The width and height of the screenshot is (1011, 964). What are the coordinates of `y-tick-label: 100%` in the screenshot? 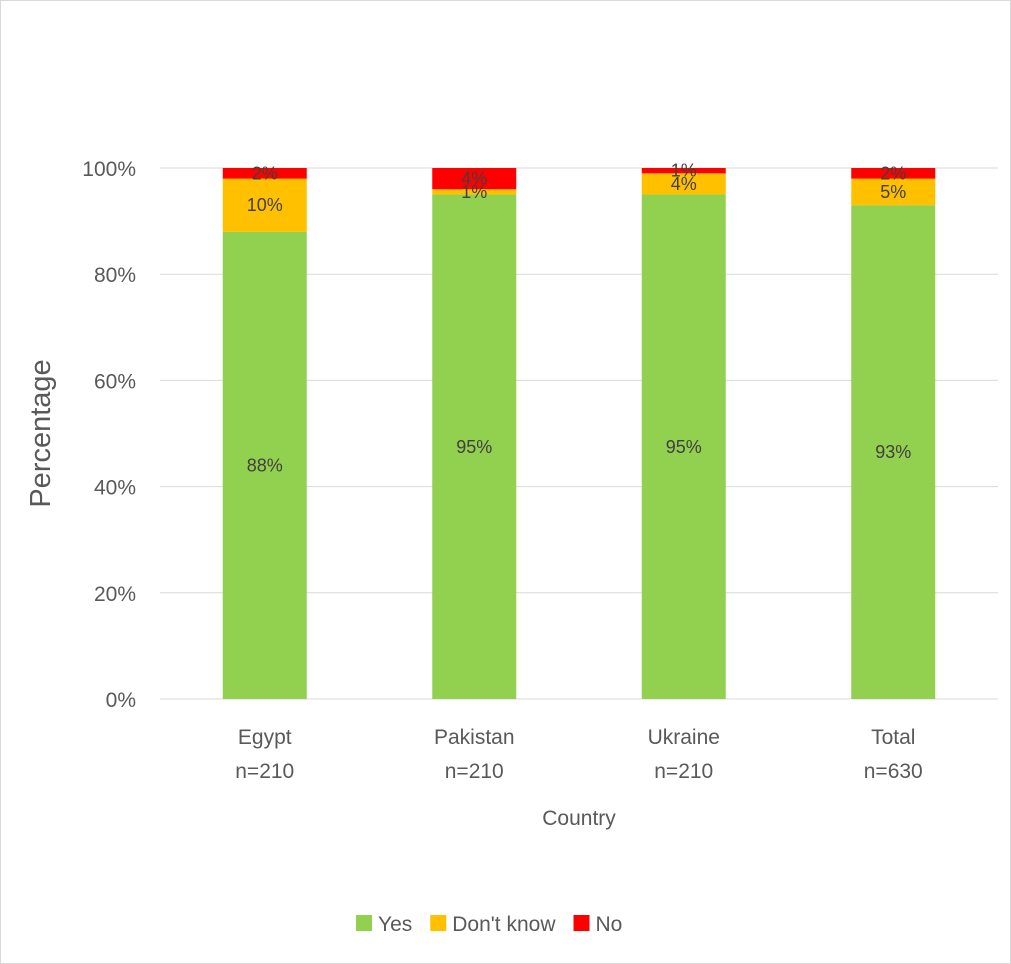 It's located at (109, 169).